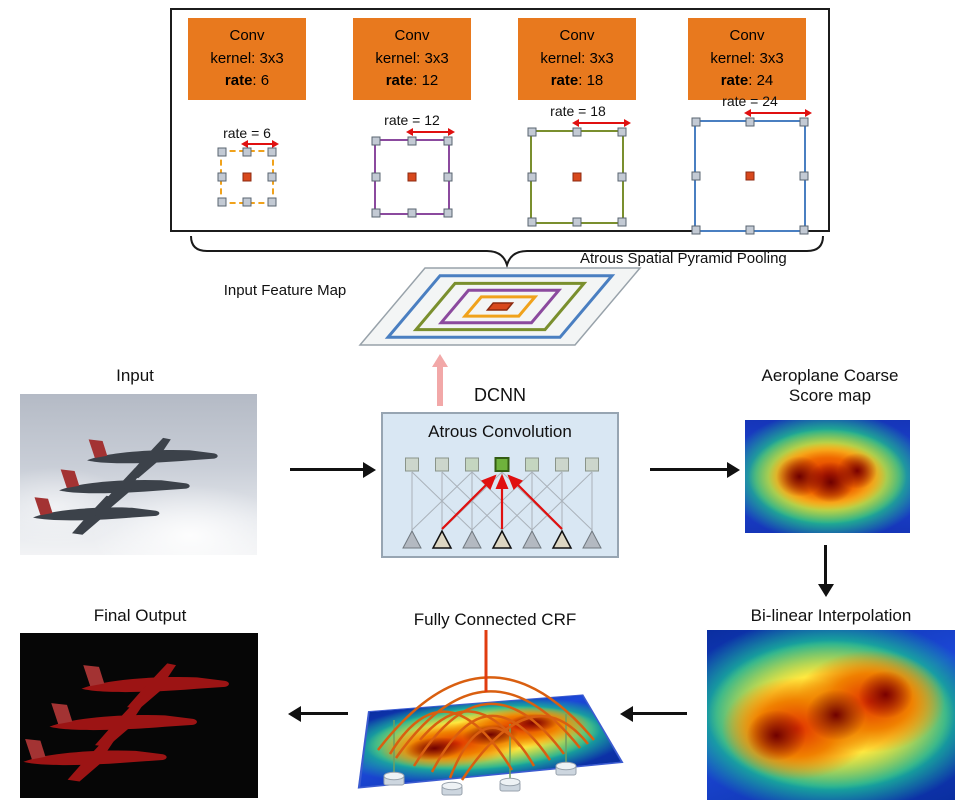 The height and width of the screenshot is (807, 959). I want to click on input-image, so click(138, 474).